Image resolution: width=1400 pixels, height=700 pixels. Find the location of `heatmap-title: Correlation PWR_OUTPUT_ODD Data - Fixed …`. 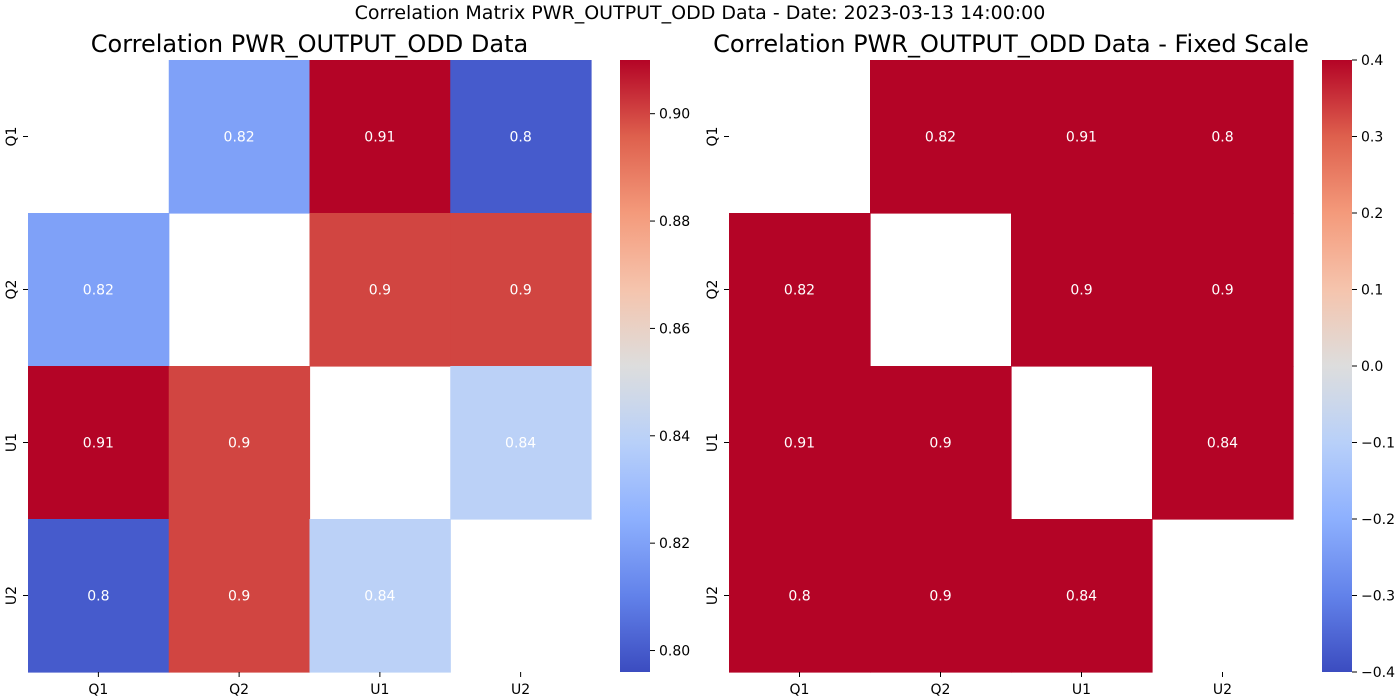

heatmap-title: Correlation PWR_OUTPUT_ODD Data - Fixed … is located at coordinates (1011, 44).